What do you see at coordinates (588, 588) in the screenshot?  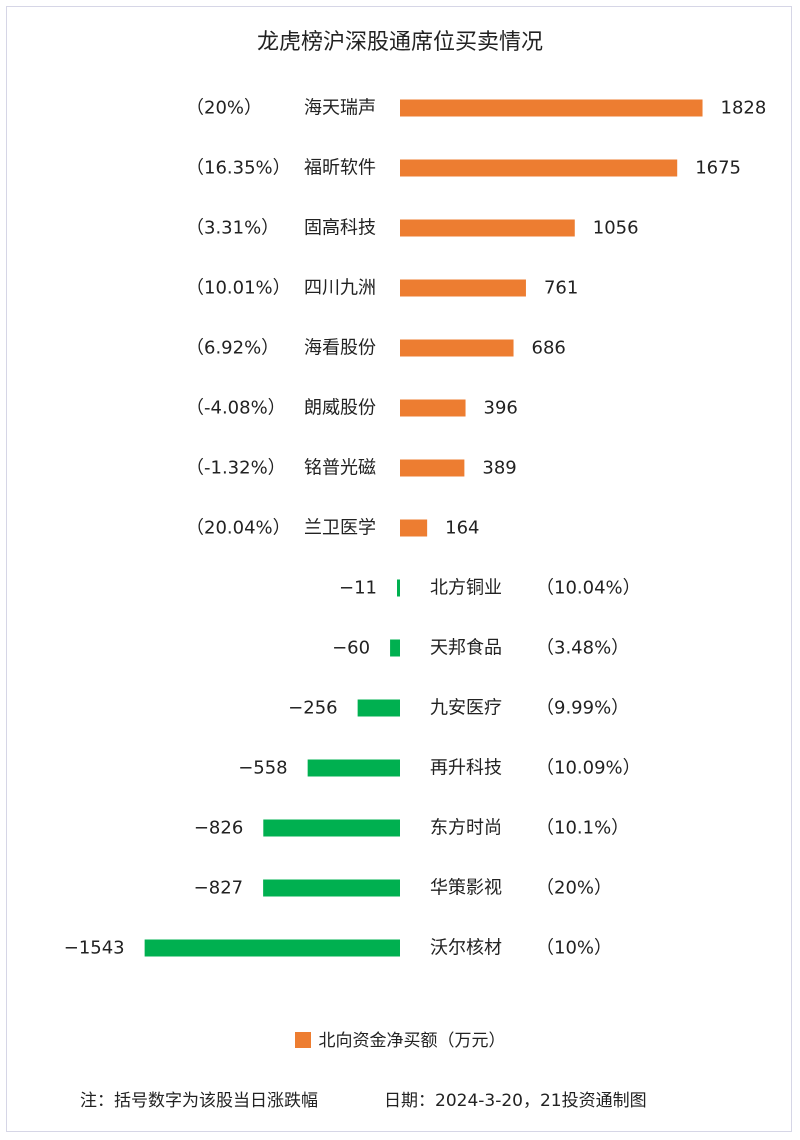 I see `pct-label: （10.04%）` at bounding box center [588, 588].